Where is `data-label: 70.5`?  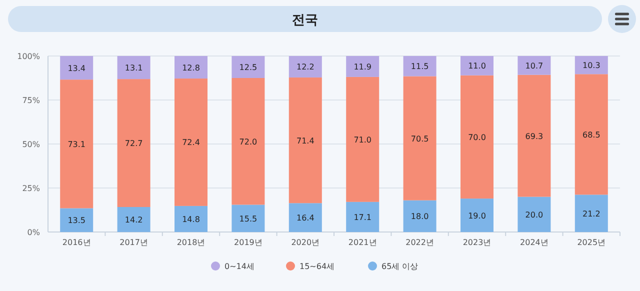
data-label: 70.5 is located at coordinates (419, 139).